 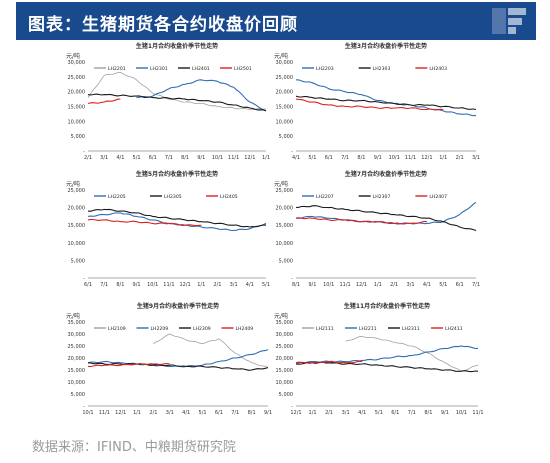 What do you see at coordinates (159, 69) in the screenshot?
I see `legend-label: LH2301` at bounding box center [159, 69].